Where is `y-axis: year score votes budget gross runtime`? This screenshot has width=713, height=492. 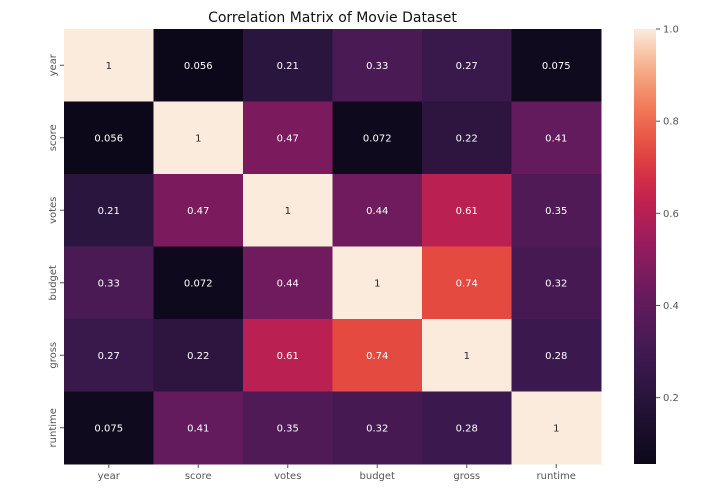
y-axis: year score votes budget gross runtime is located at coordinates (56, 250).